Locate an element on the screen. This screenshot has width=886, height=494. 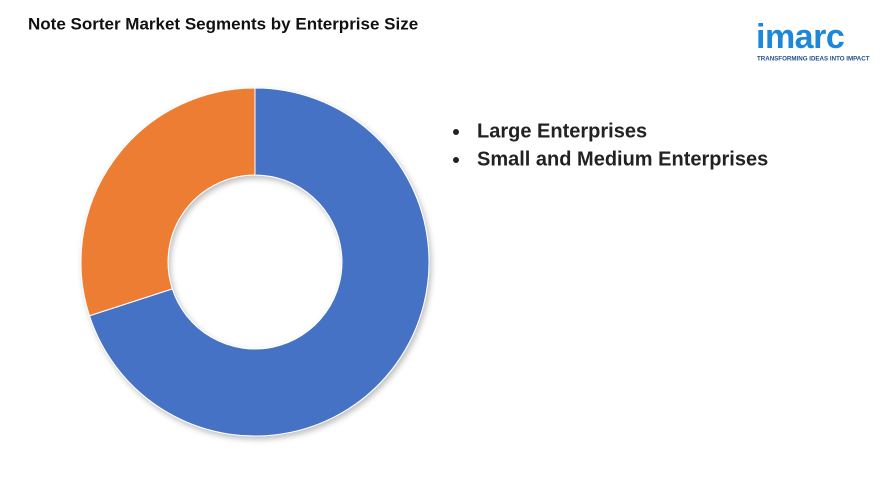
slice is located at coordinates (168, 202).